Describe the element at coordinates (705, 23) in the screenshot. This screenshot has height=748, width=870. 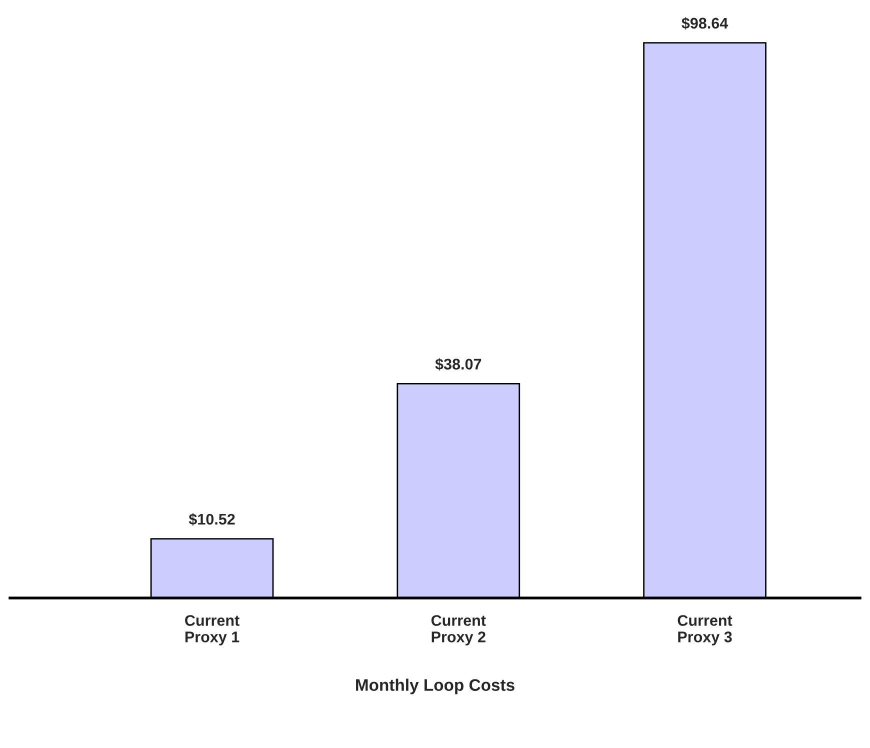
I see `data-label: $98.64` at that location.